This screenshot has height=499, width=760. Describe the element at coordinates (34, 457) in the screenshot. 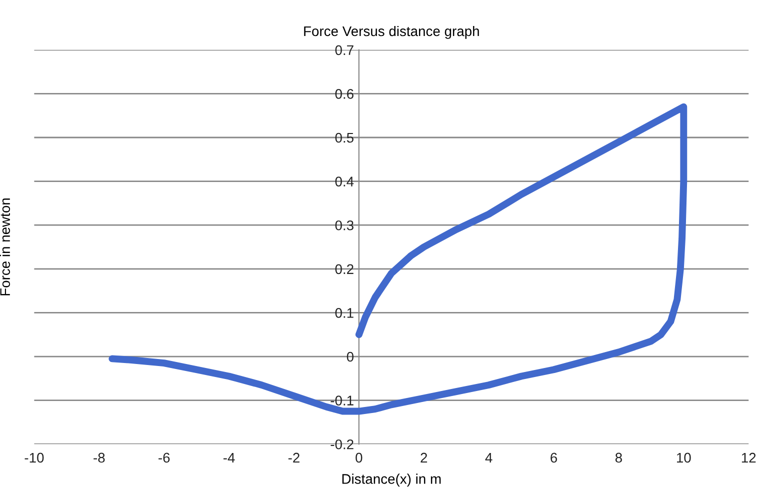

I see `x-tick-label: -10` at that location.